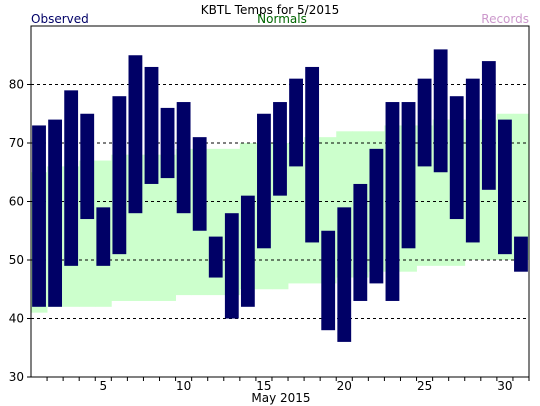 The height and width of the screenshot is (406, 540). I want to click on y-tick-label: 30, so click(16, 377).